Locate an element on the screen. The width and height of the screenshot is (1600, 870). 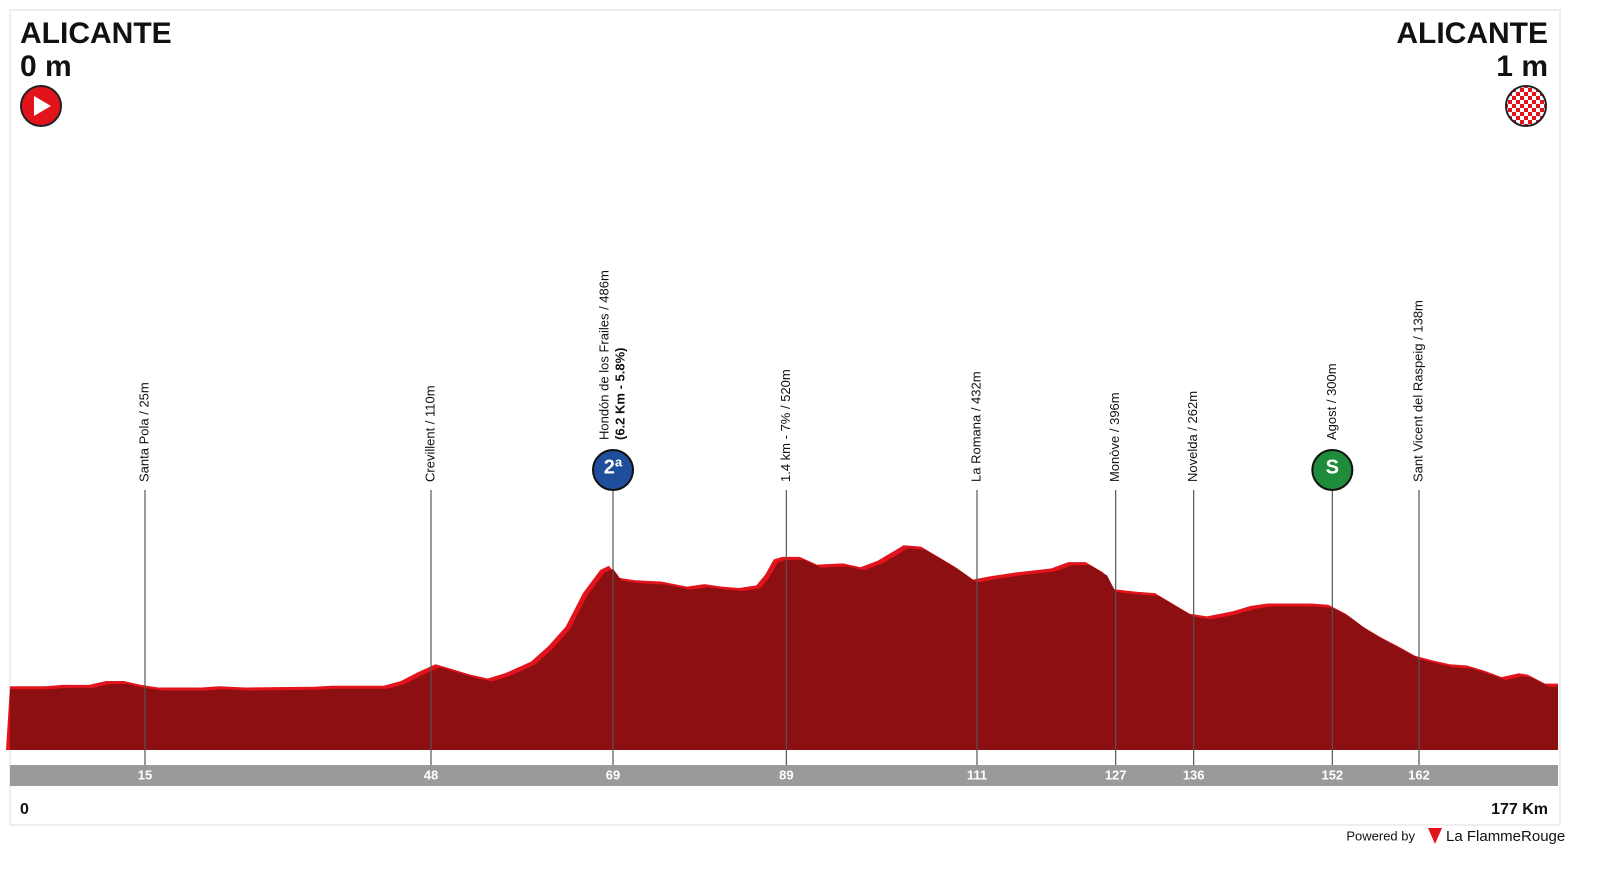
start-icon is located at coordinates (41, 106).